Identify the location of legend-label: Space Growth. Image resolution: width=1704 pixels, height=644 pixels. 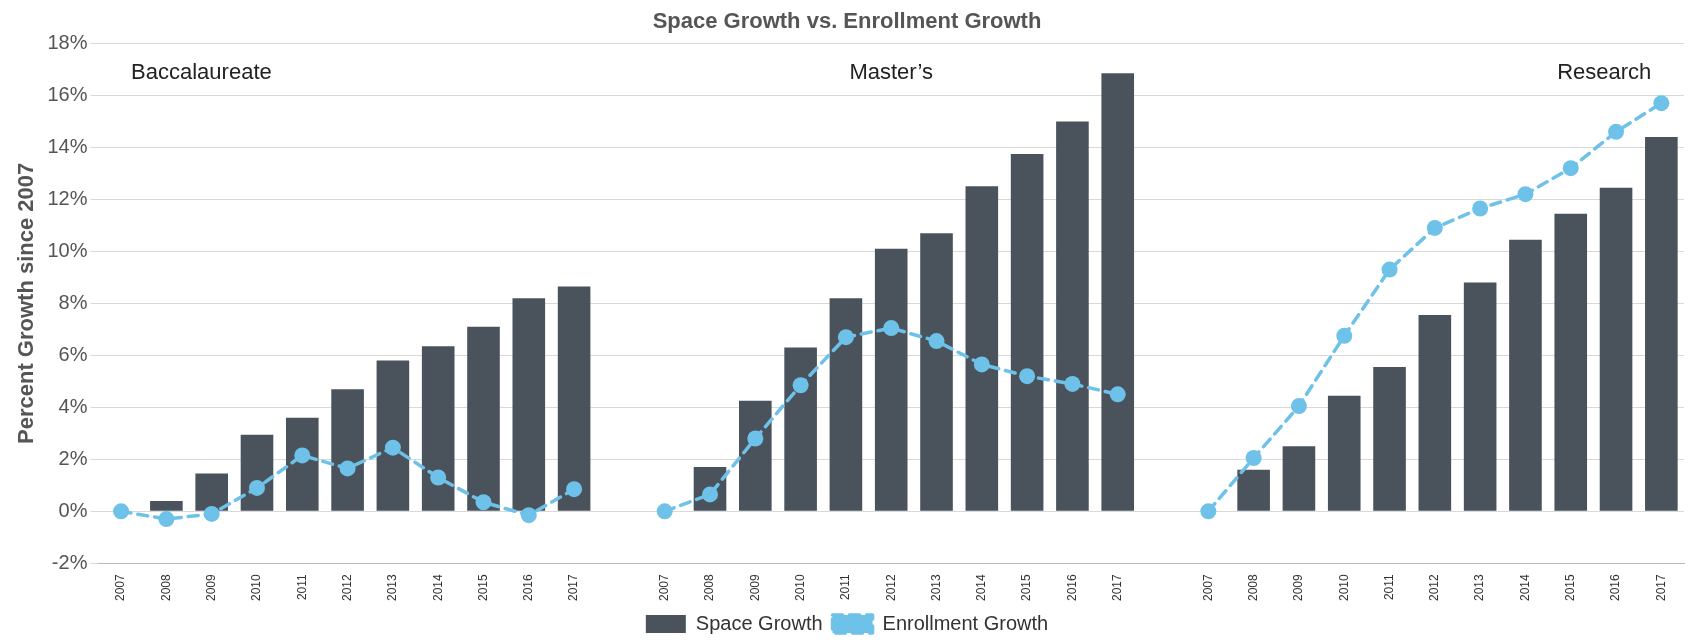
(759, 622).